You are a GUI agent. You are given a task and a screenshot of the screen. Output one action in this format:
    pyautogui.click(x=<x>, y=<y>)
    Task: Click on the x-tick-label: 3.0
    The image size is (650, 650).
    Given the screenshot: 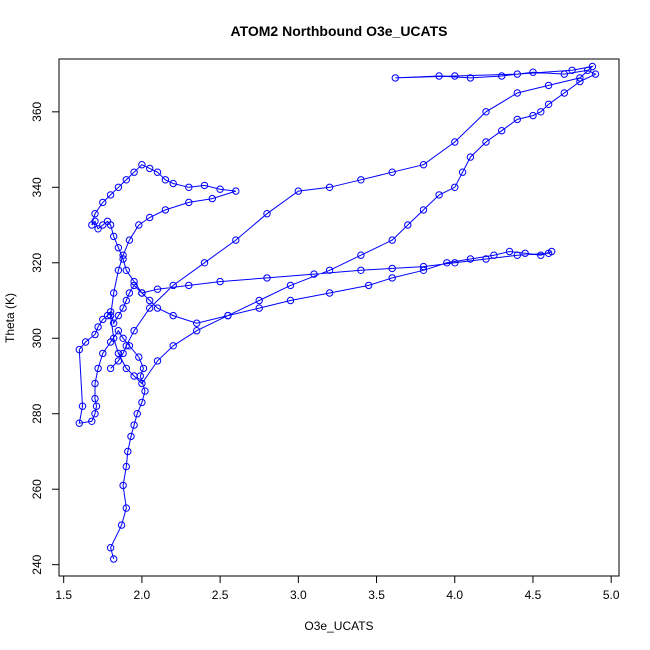 What is the action you would take?
    pyautogui.click(x=298, y=595)
    